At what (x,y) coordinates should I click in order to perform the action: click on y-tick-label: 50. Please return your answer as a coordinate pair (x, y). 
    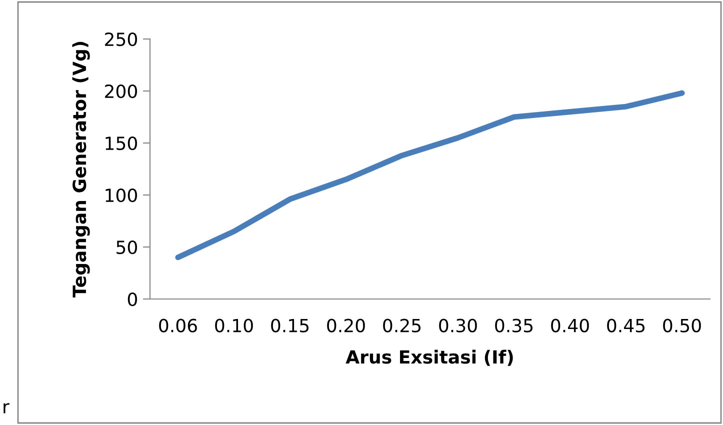
    Looking at the image, I should click on (126, 247).